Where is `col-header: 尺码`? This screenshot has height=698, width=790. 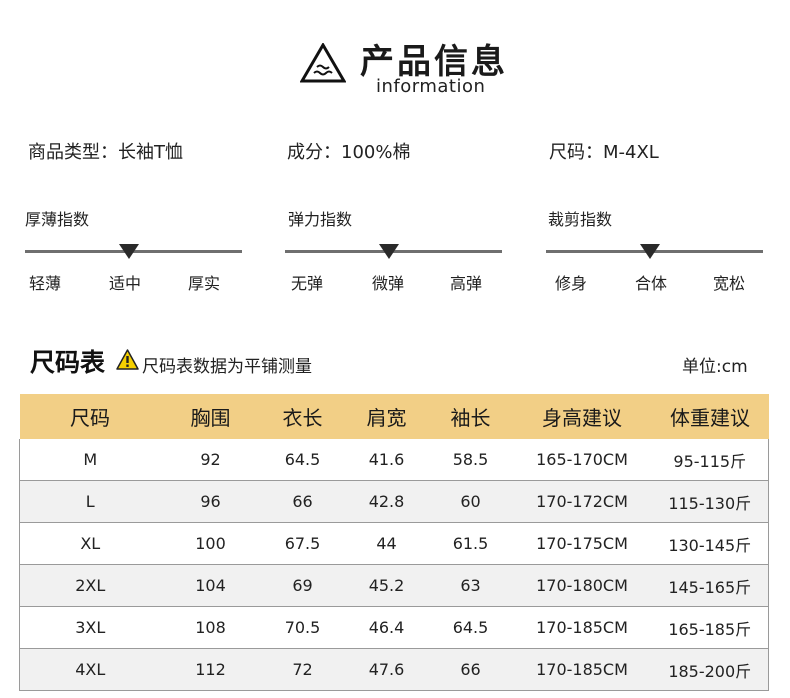 col-header: 尺码 is located at coordinates (90, 416).